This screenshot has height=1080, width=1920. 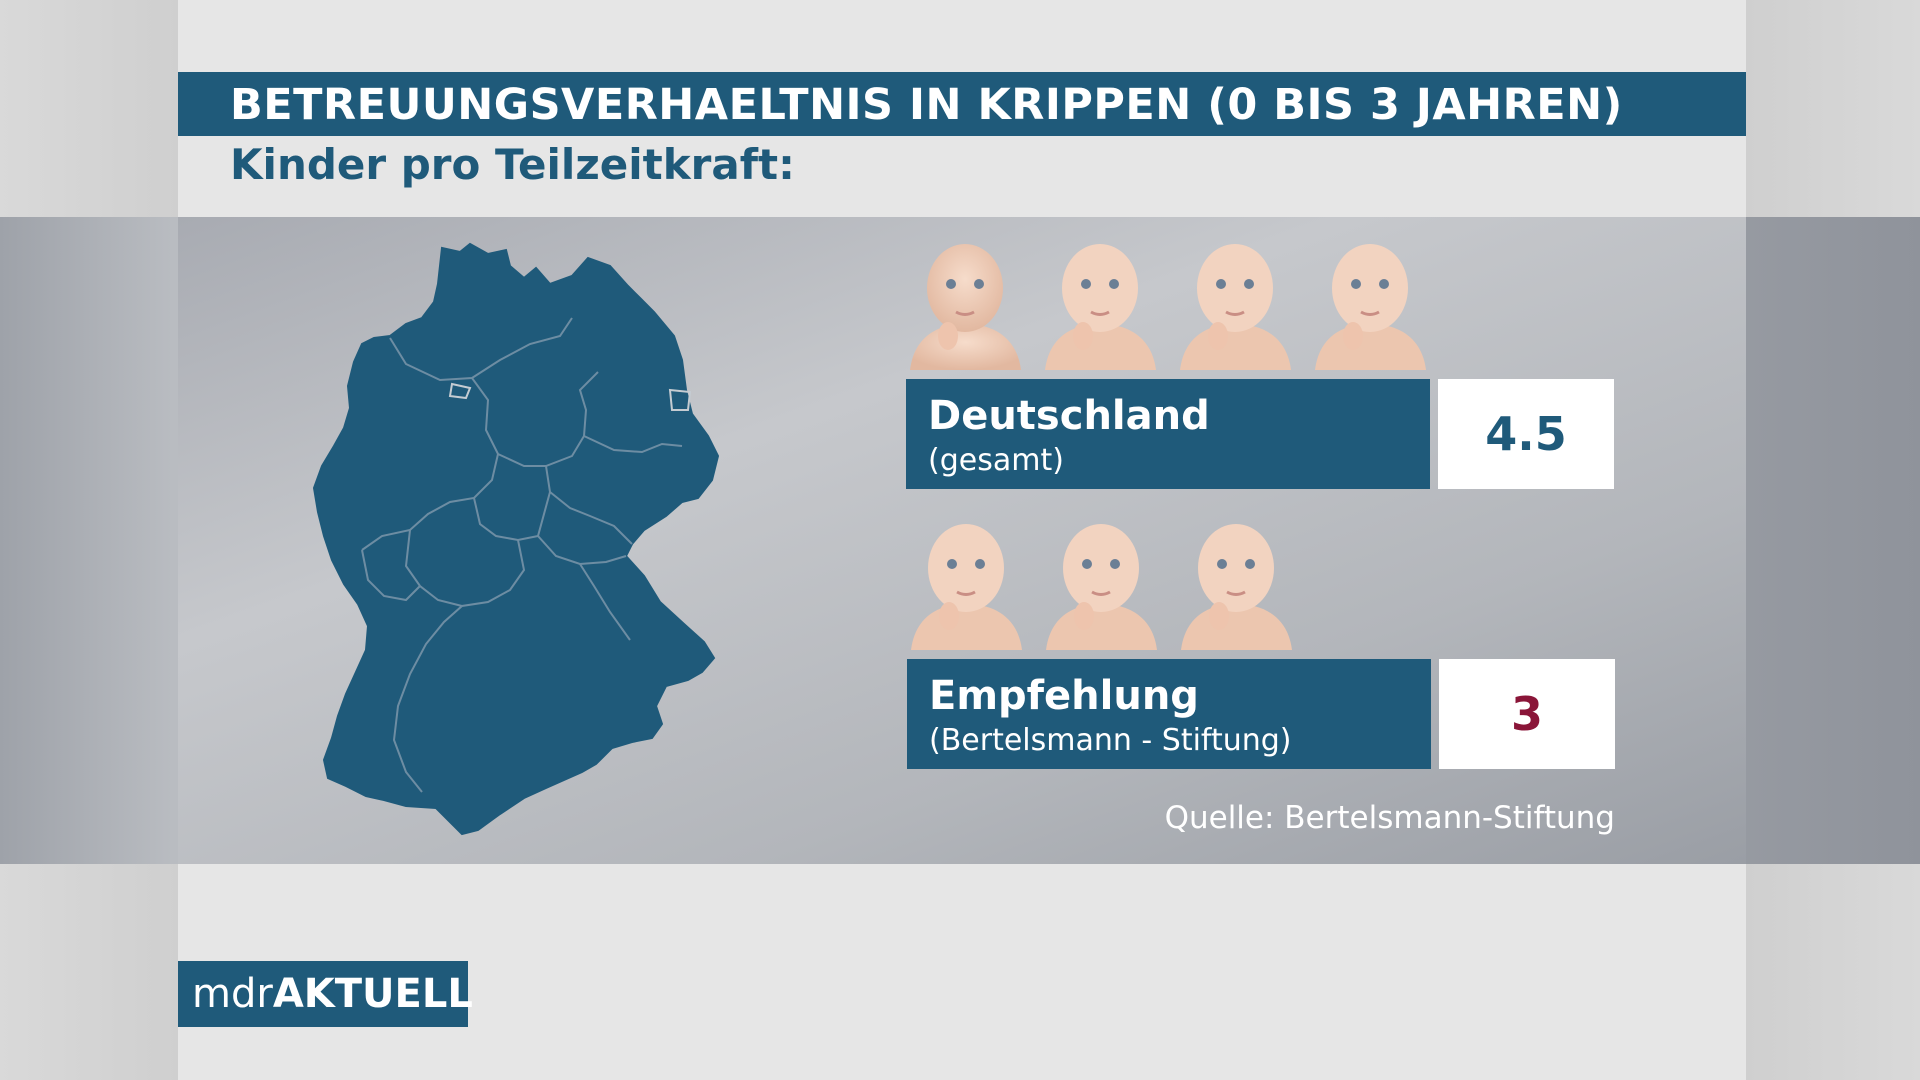 What do you see at coordinates (372, 994) in the screenshot?
I see `logo-suffix: AKTUELL` at bounding box center [372, 994].